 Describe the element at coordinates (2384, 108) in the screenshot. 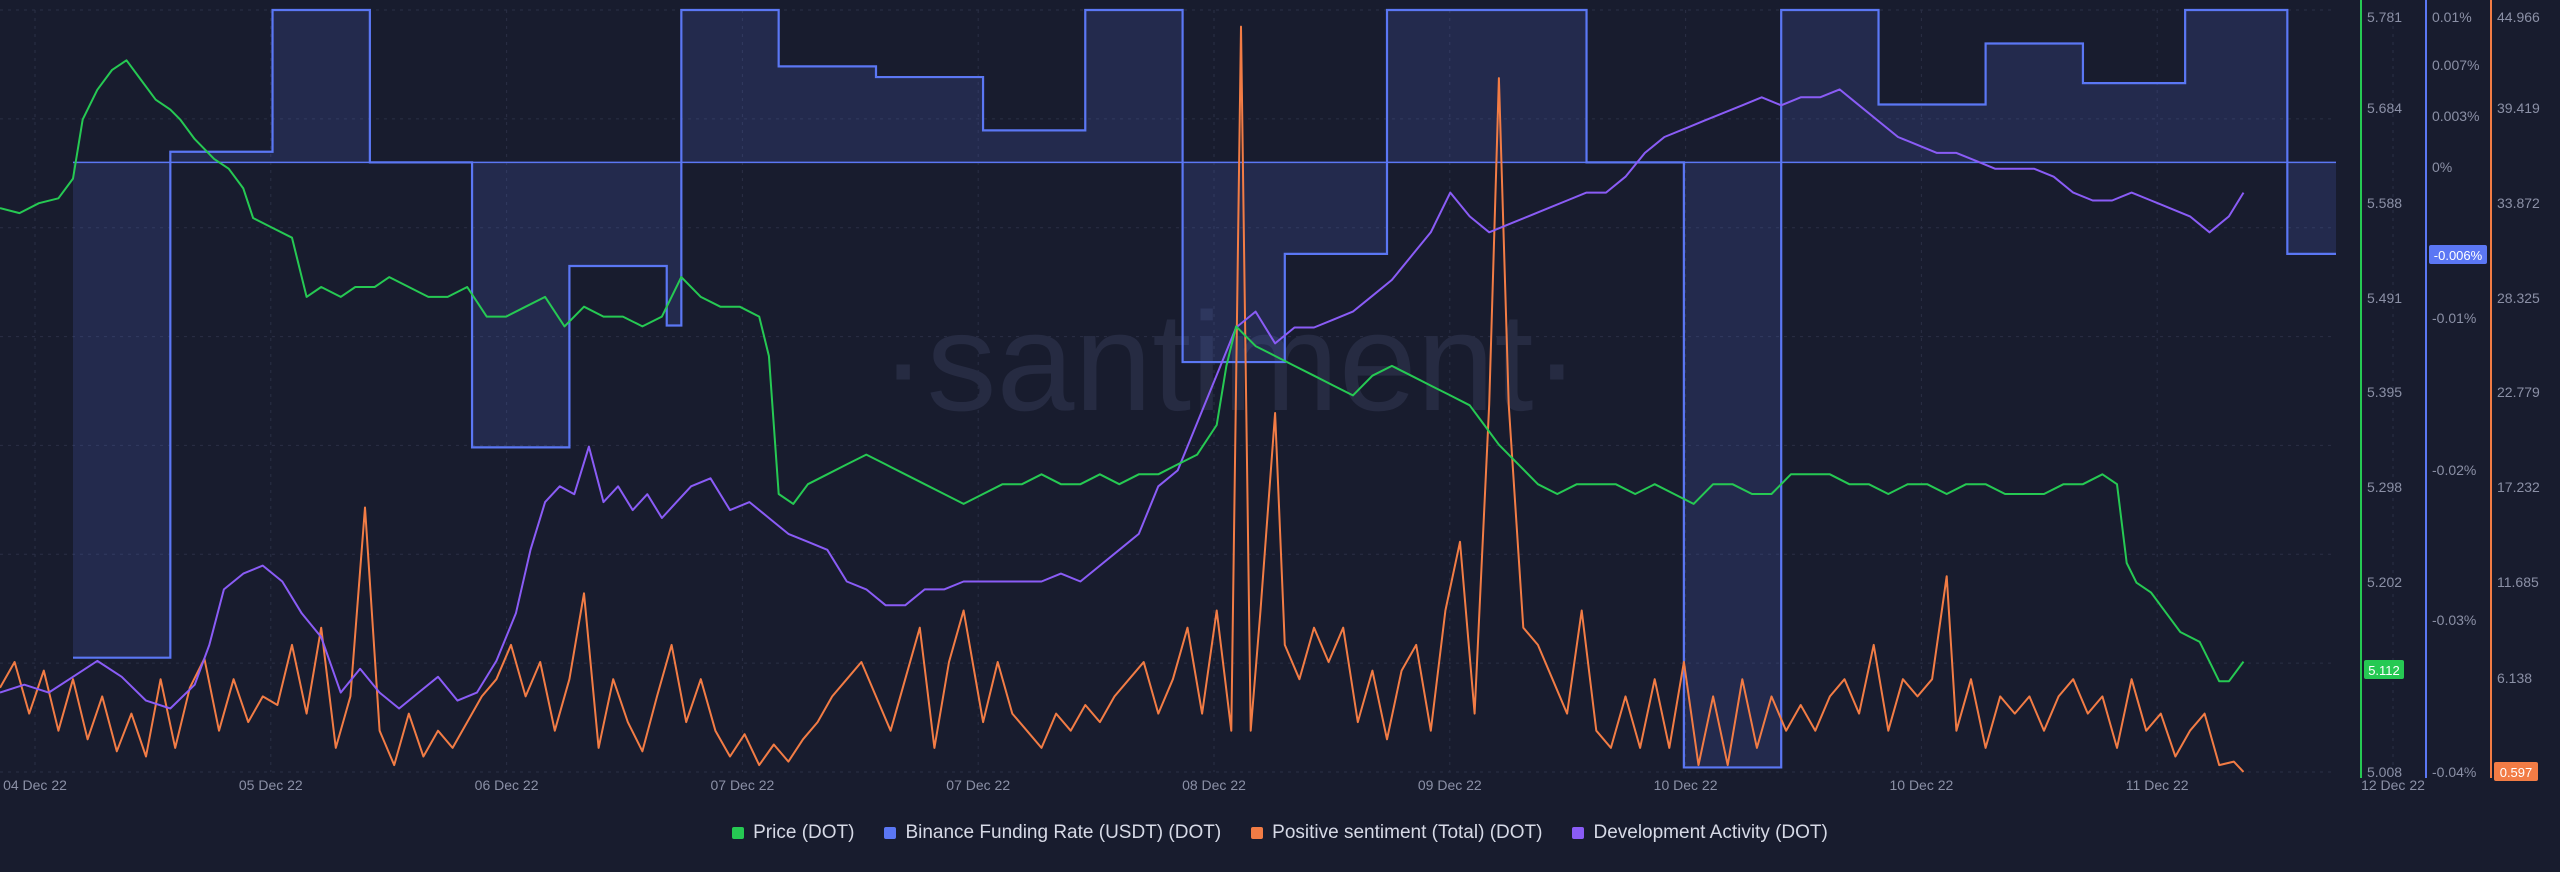

I see `price-tick-label: 5.684` at that location.